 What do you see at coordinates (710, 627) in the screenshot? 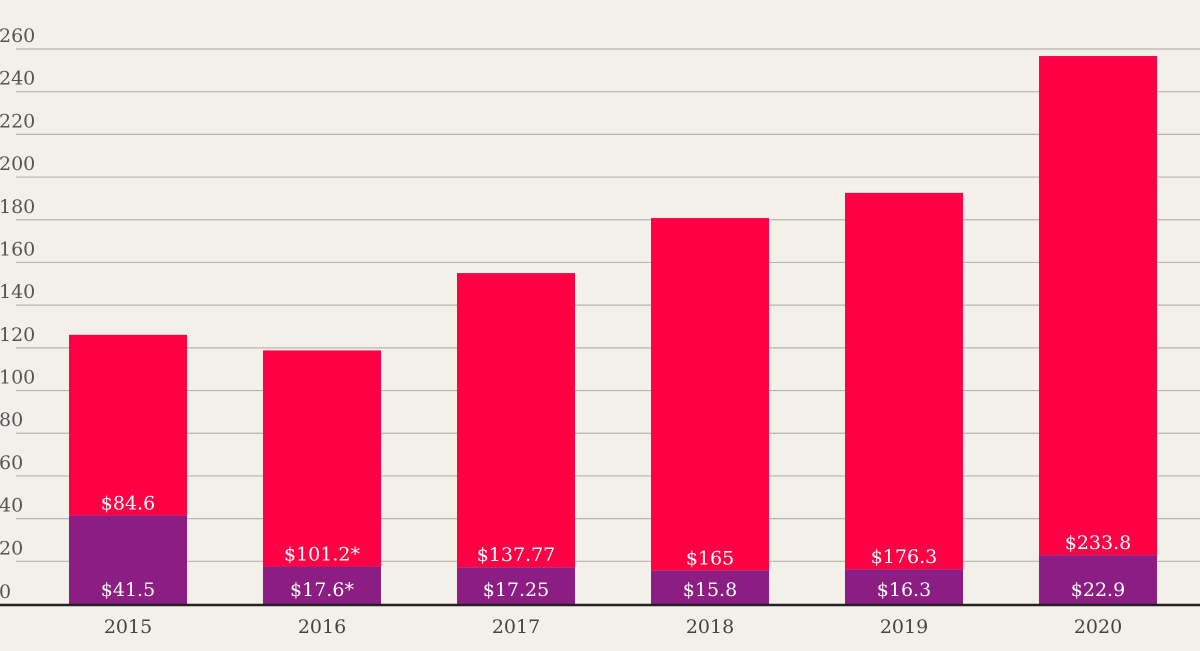
I see `x-tick-label-2018: 2018` at bounding box center [710, 627].